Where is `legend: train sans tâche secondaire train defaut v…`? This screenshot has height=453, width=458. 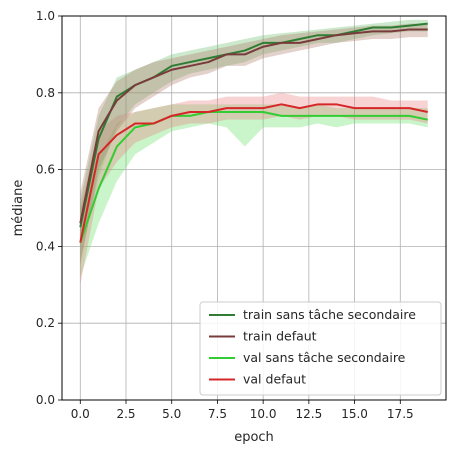
legend: train sans tâche secondaire train defaut v… is located at coordinates (320, 348).